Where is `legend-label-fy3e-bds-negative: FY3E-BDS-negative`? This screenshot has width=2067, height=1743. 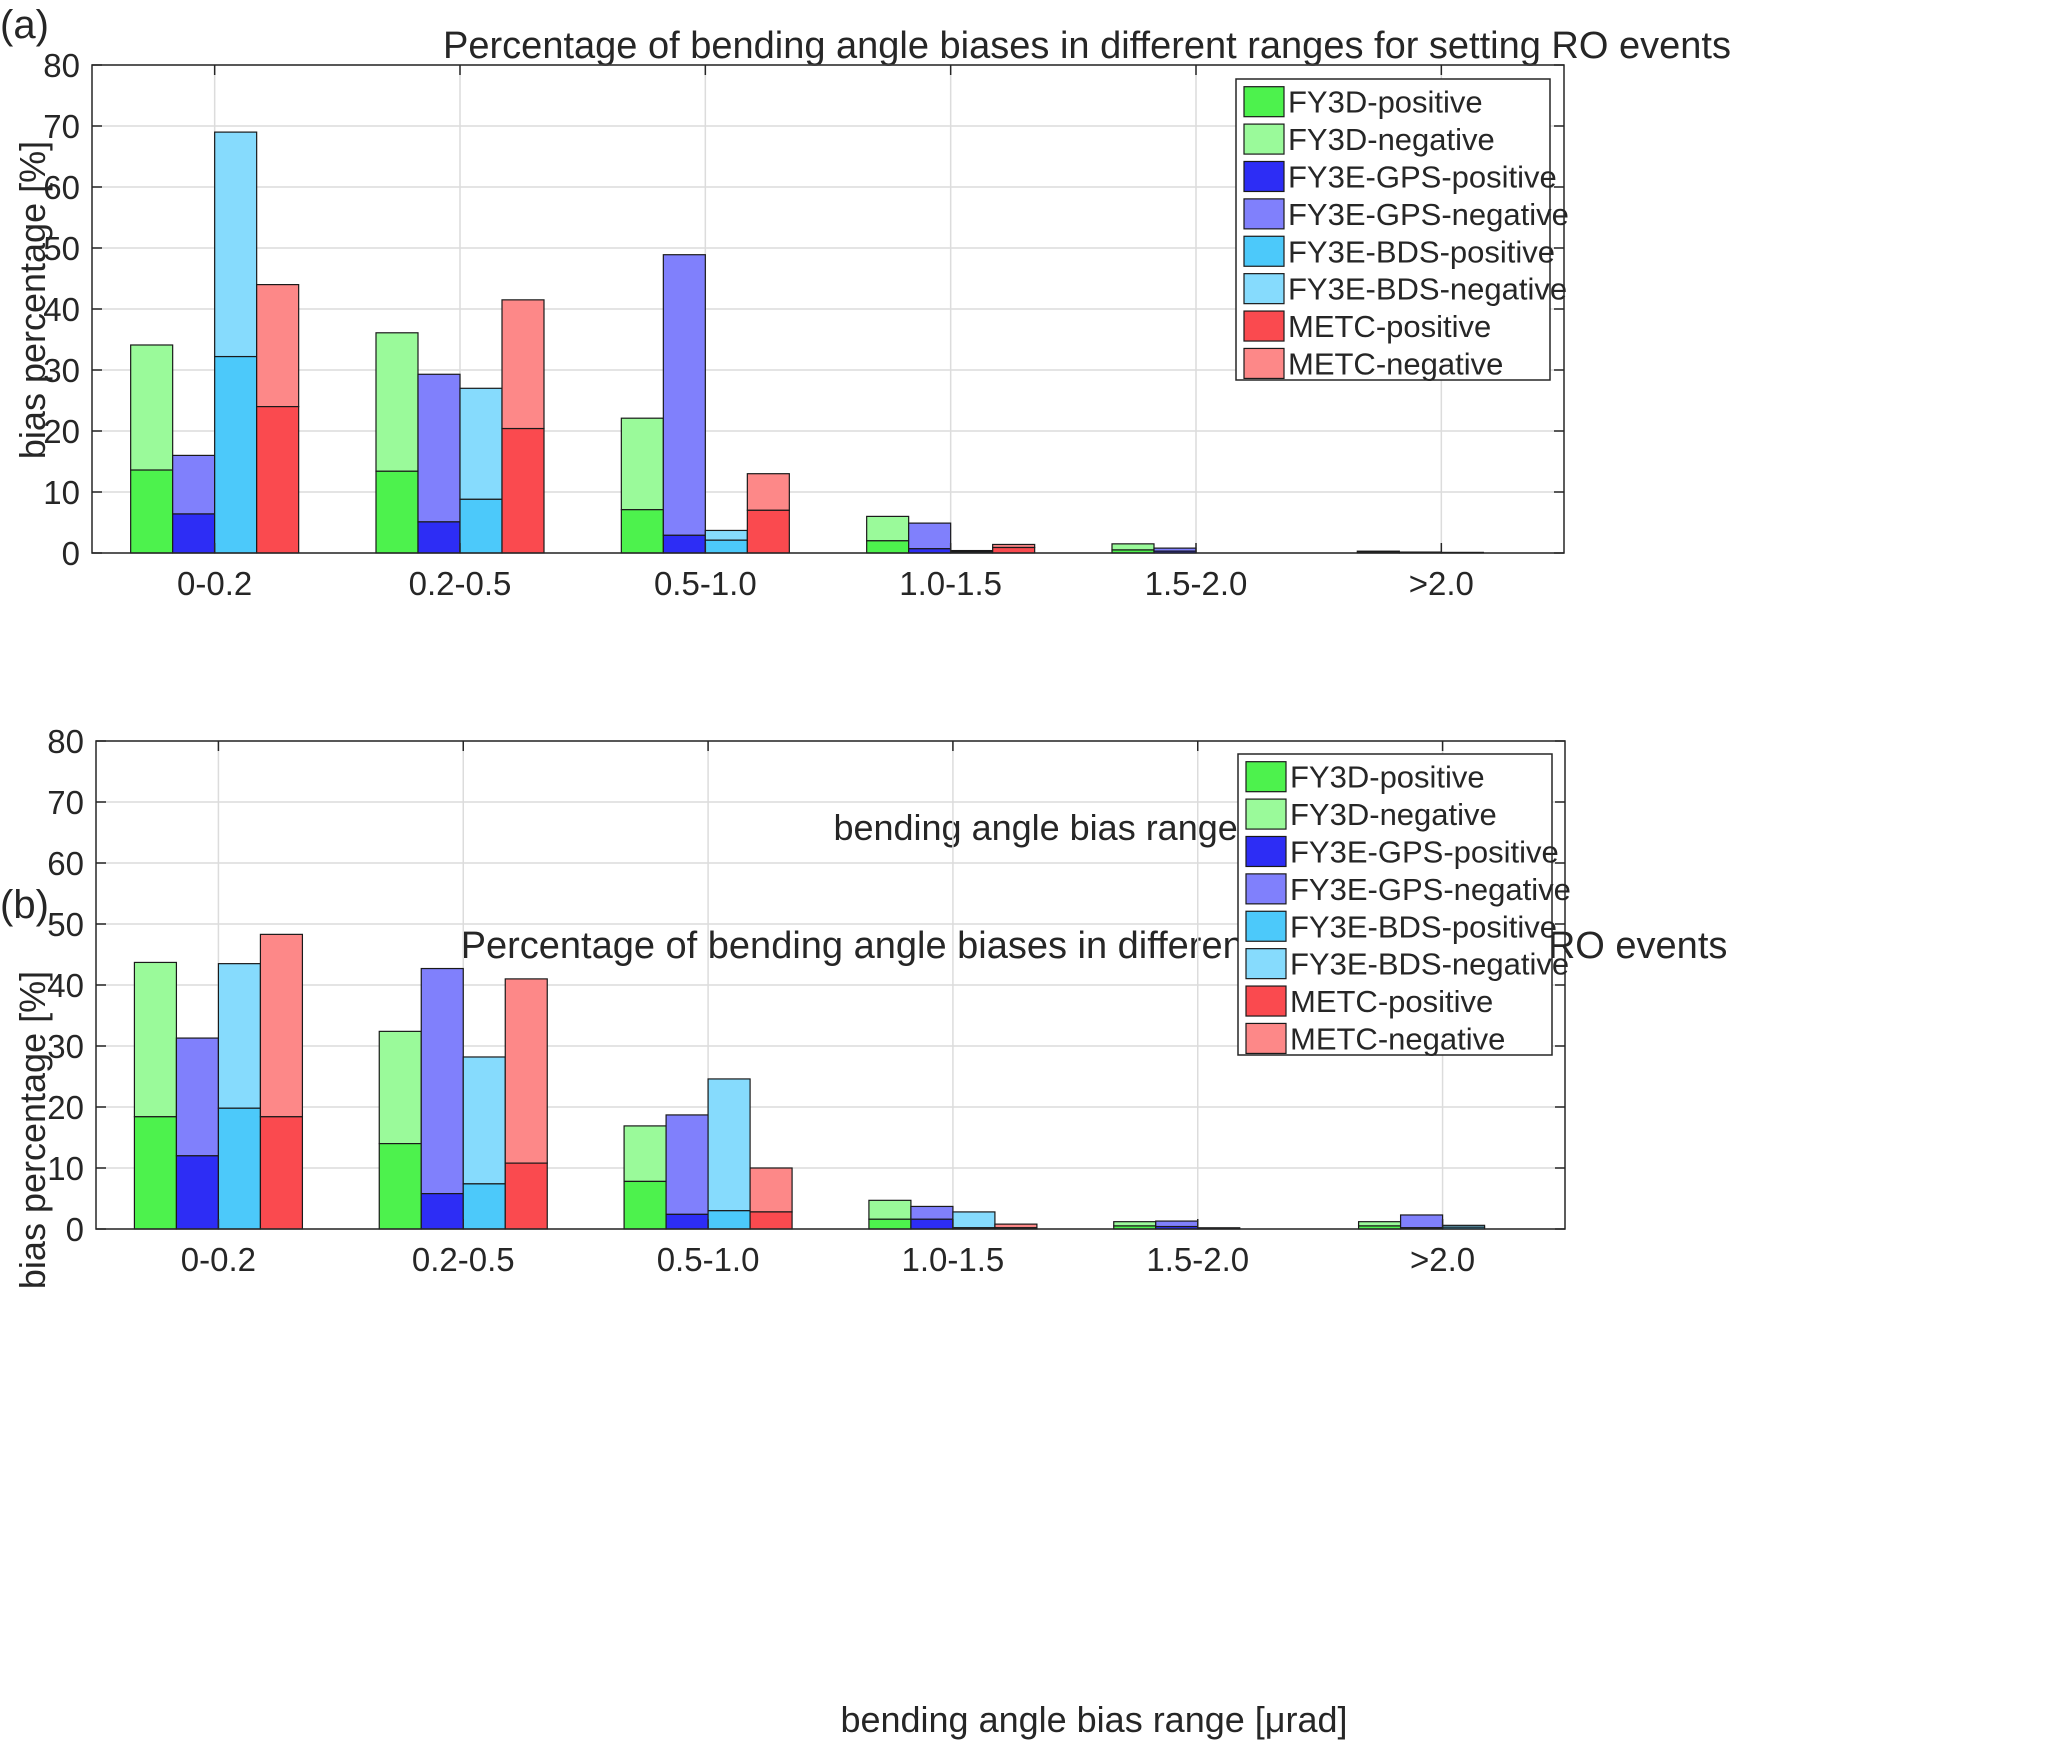
legend-label-fy3e-bds-negative: FY3E-BDS-negative is located at coordinates (1427, 289).